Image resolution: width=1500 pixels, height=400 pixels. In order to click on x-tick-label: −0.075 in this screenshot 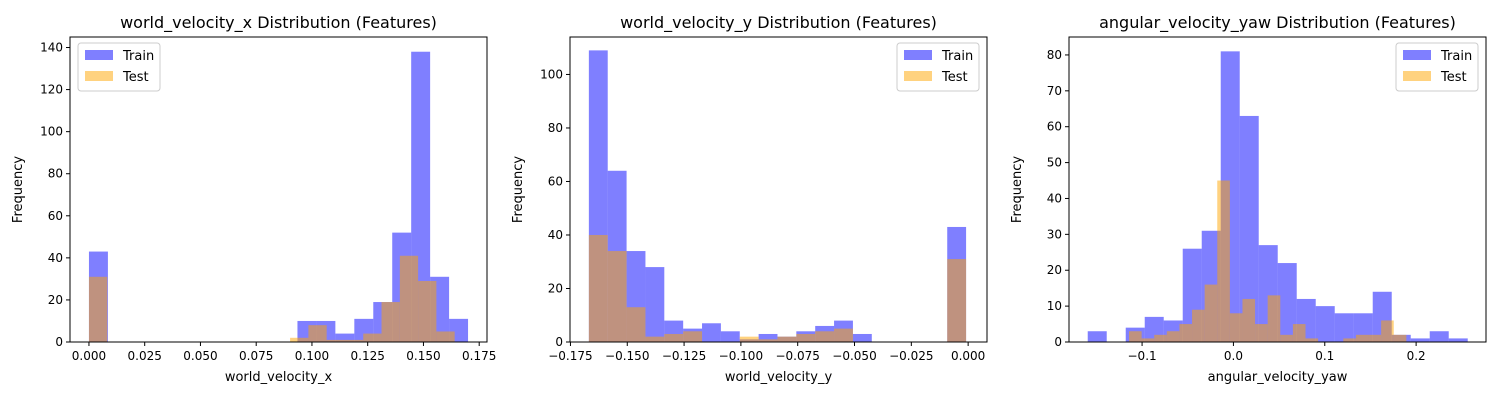, I will do `click(797, 356)`.